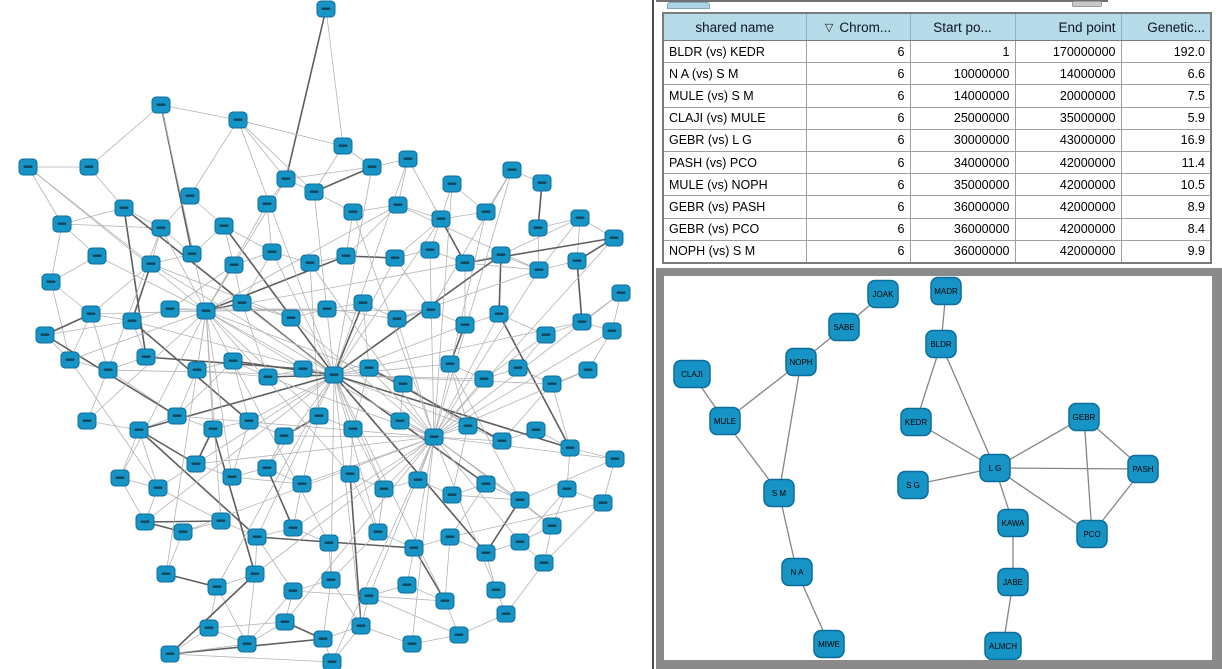  Describe the element at coordinates (937, 207) in the screenshot. I see `table-row: GEBR (vs) PASH 6 36000000 42000000 8.9` at that location.